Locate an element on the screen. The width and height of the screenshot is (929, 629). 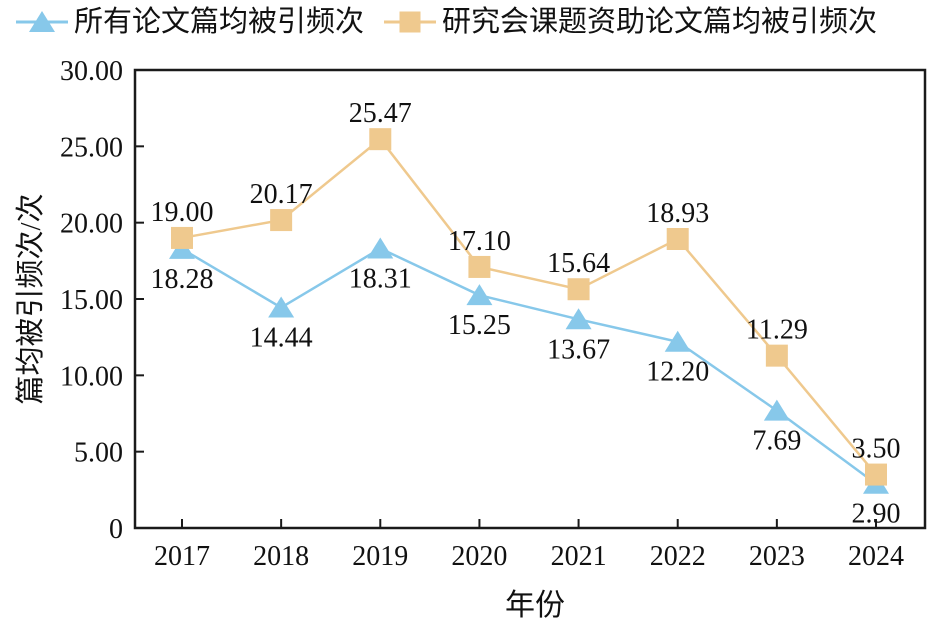
x-tick-label: 2019 is located at coordinates (380, 556).